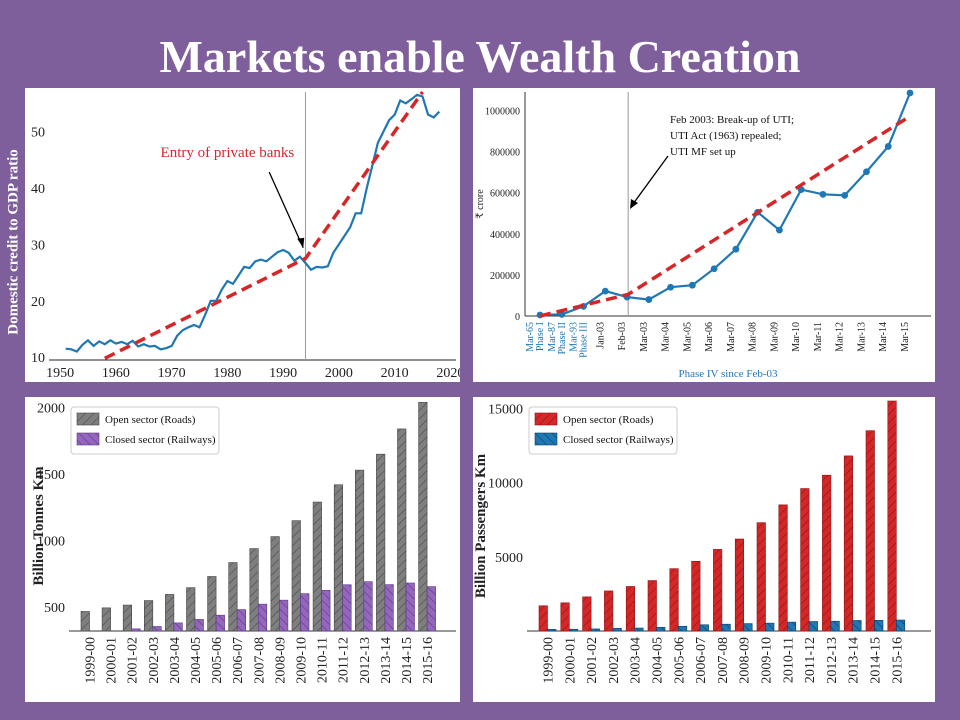 The height and width of the screenshot is (720, 960). Describe the element at coordinates (39, 526) in the screenshot. I see `freight-y-axis-label: Billion Tonnes Km` at that location.